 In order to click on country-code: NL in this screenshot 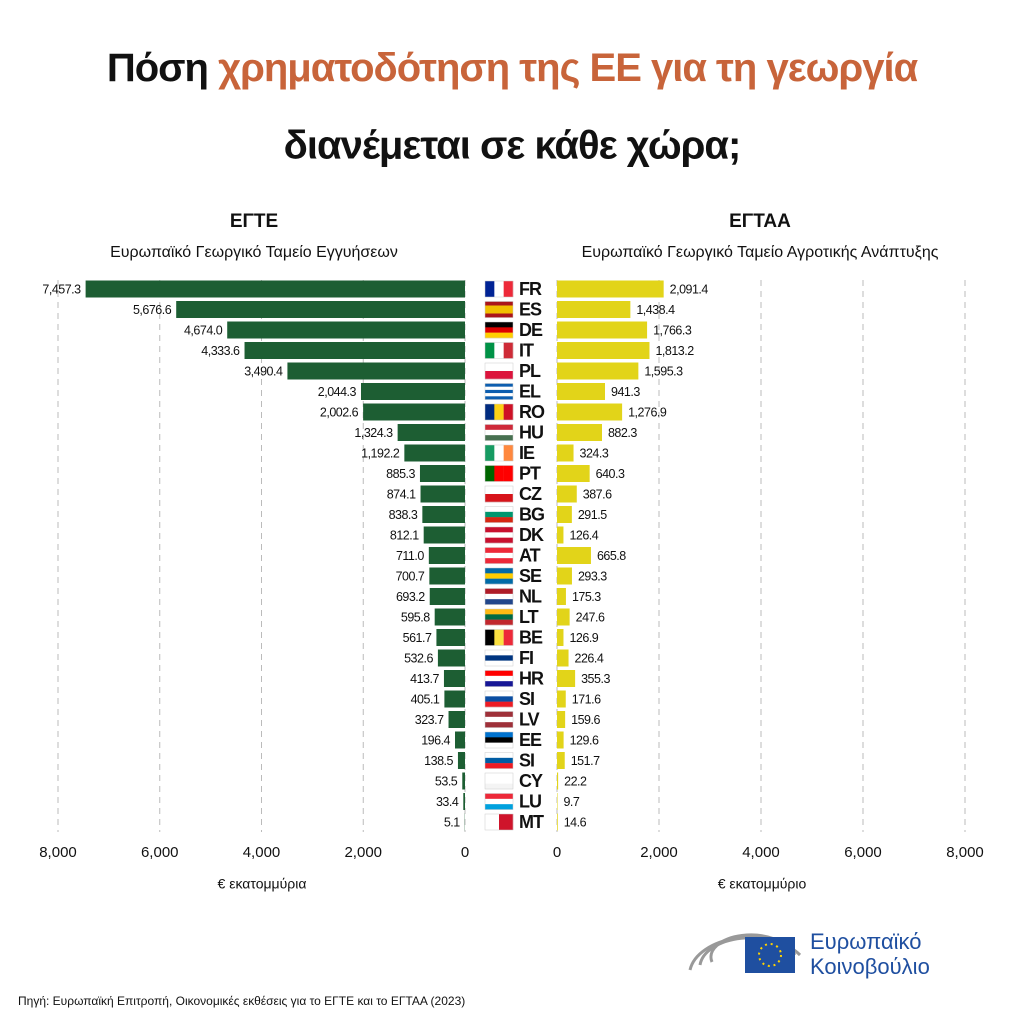, I will do `click(530, 596)`.